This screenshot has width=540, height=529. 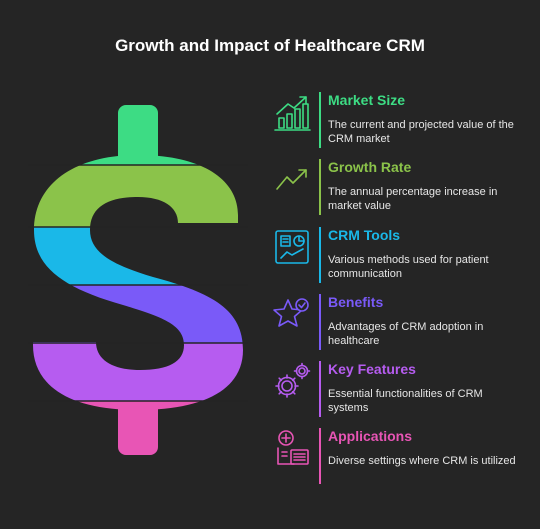 I want to click on item-heading: Benefits, so click(x=356, y=302).